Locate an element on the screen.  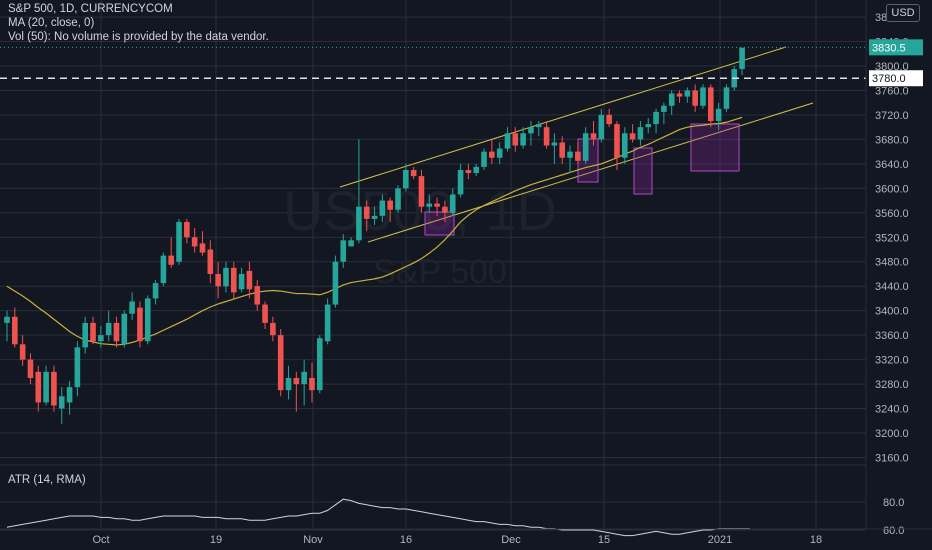
last-price-bg is located at coordinates (896, 47).